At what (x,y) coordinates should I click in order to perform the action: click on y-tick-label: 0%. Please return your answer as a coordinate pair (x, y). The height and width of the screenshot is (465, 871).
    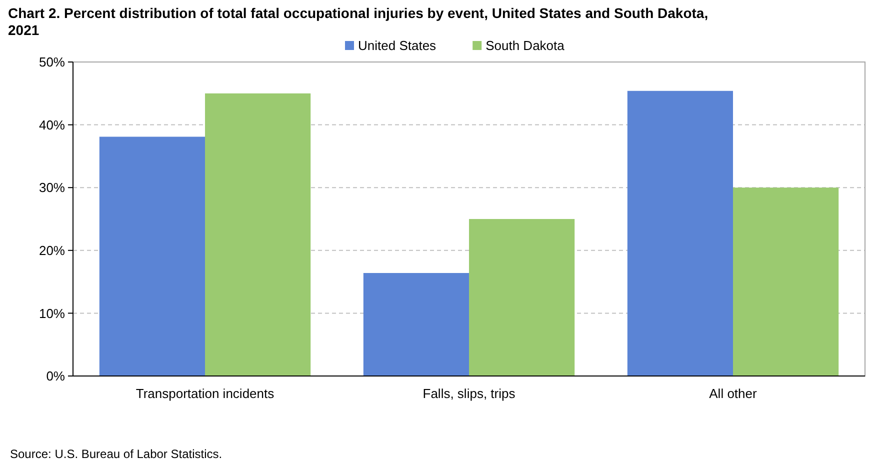
    Looking at the image, I should click on (56, 376).